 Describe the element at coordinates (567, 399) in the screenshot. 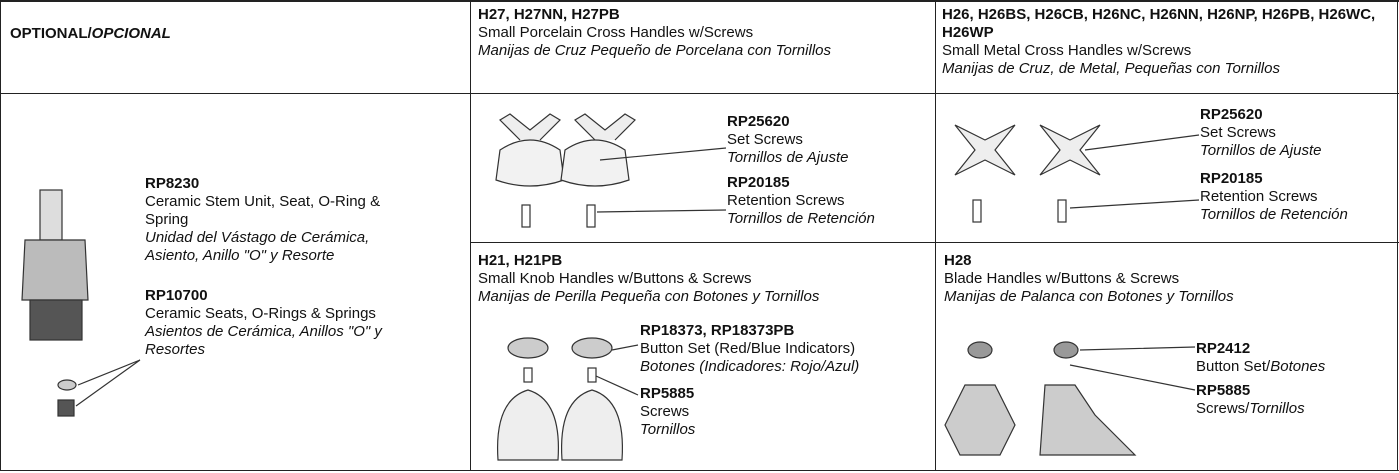

I see `knob-handle-illustration` at that location.